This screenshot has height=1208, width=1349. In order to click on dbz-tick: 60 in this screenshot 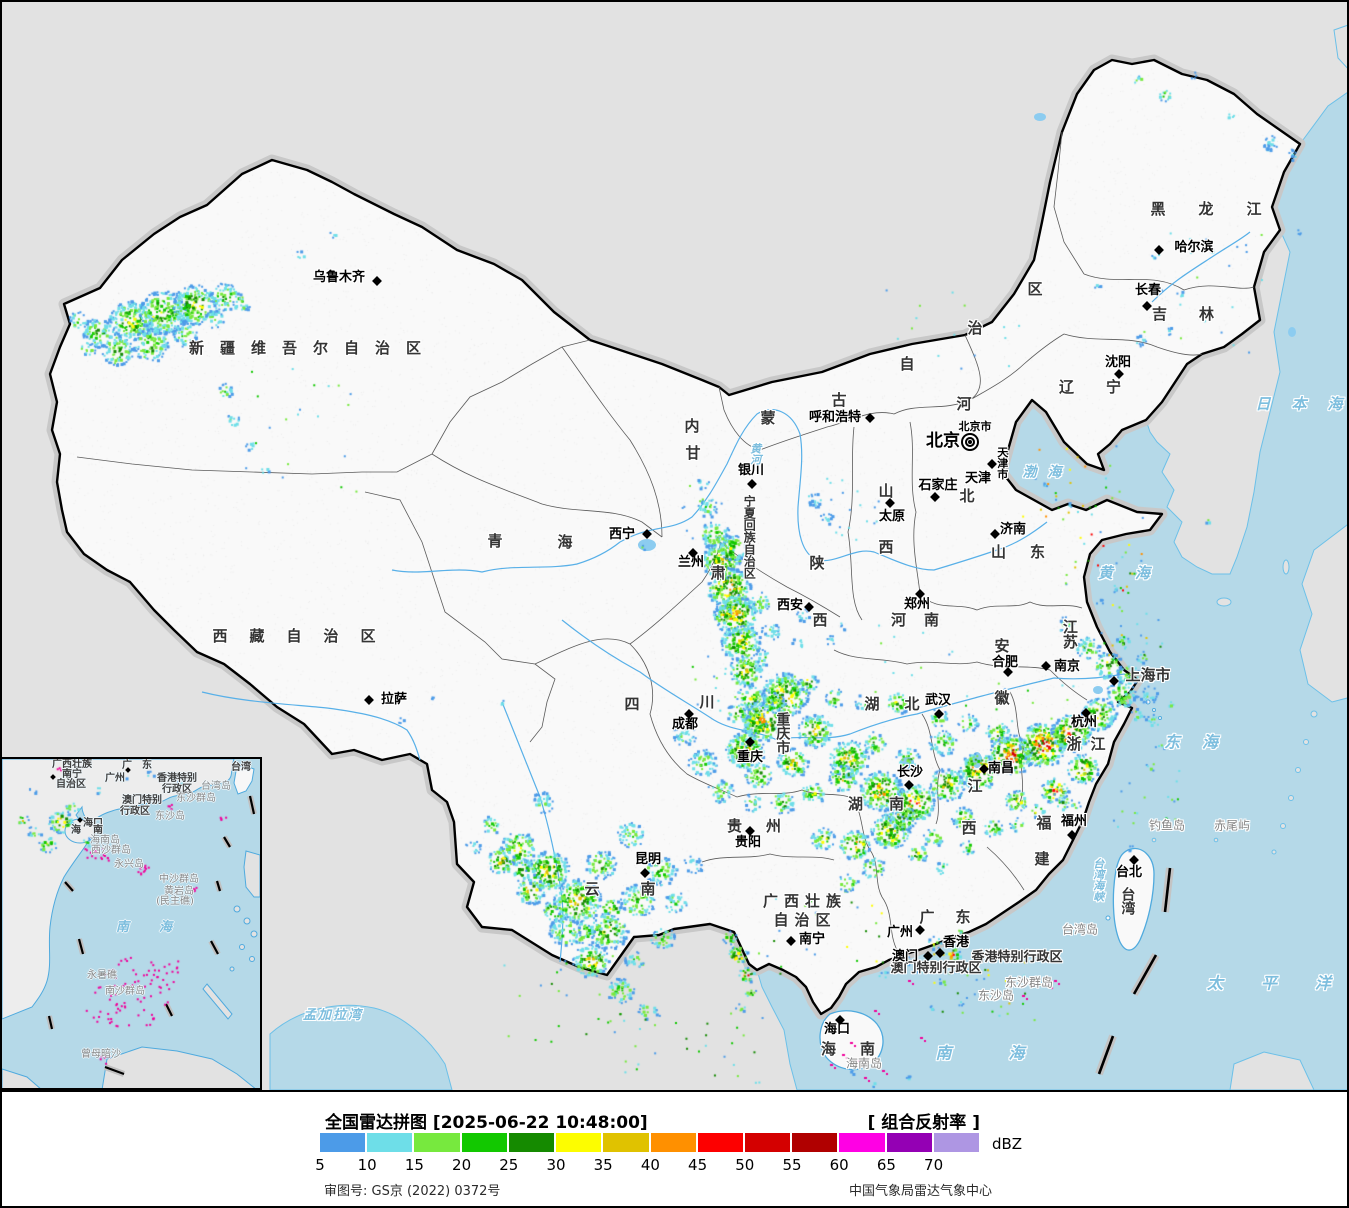, I will do `click(839, 1165)`.